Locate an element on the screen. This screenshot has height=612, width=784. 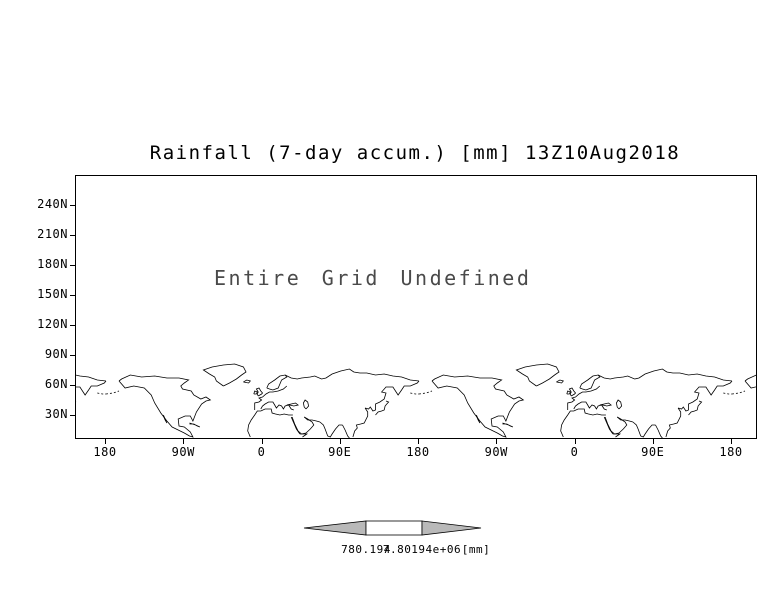
colorbar-min-label: 780.194 is located at coordinates (366, 549).